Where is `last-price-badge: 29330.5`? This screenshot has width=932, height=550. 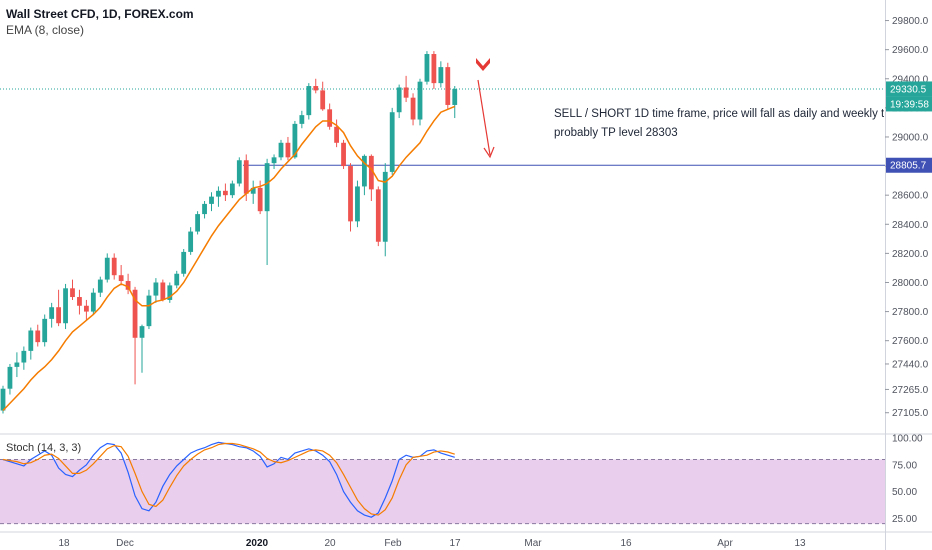
last-price-badge: 29330.5 is located at coordinates (908, 89).